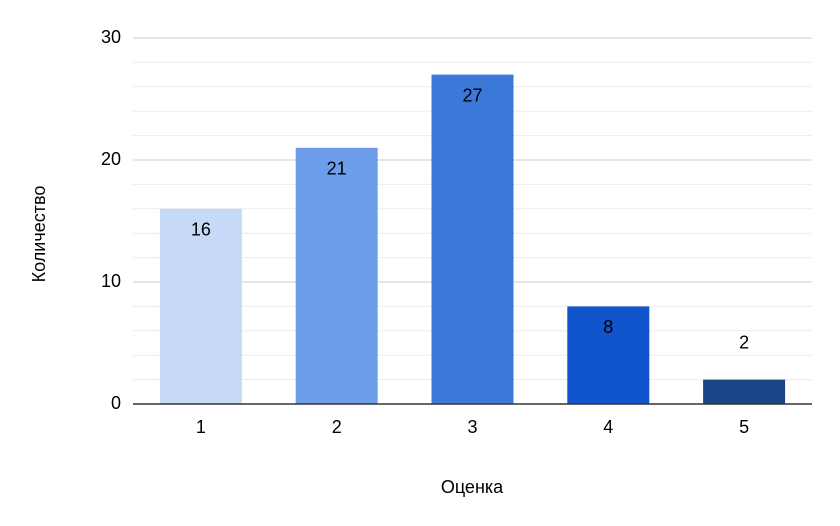  Describe the element at coordinates (111, 37) in the screenshot. I see `y-tick-label: 30` at that location.